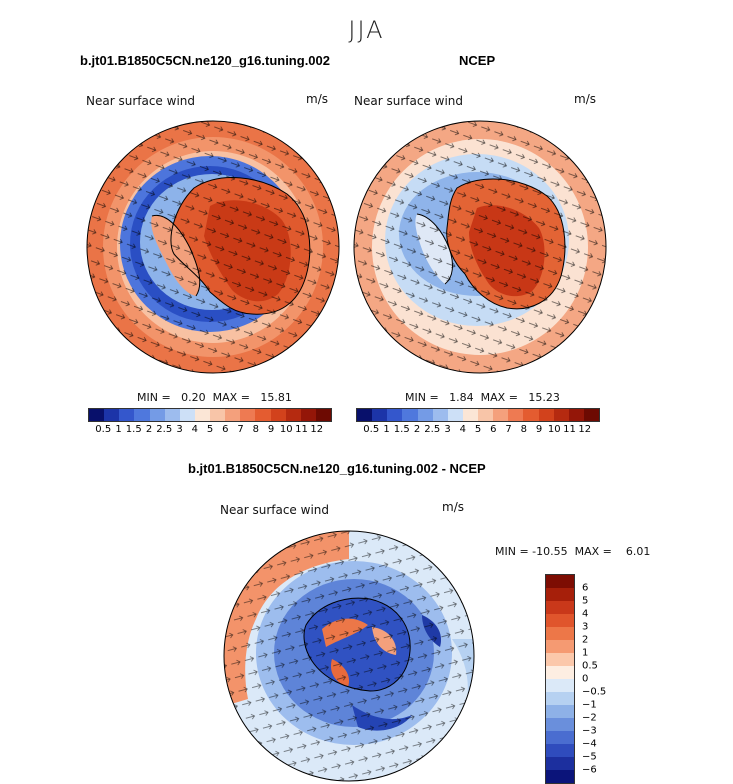 The image size is (733, 784). I want to click on panel3-colorbar-labels: 6 5 4 3 2 1 0.5 0 −0.5 −1 −2 −3 −4 −5 −6, so click(602, 679).